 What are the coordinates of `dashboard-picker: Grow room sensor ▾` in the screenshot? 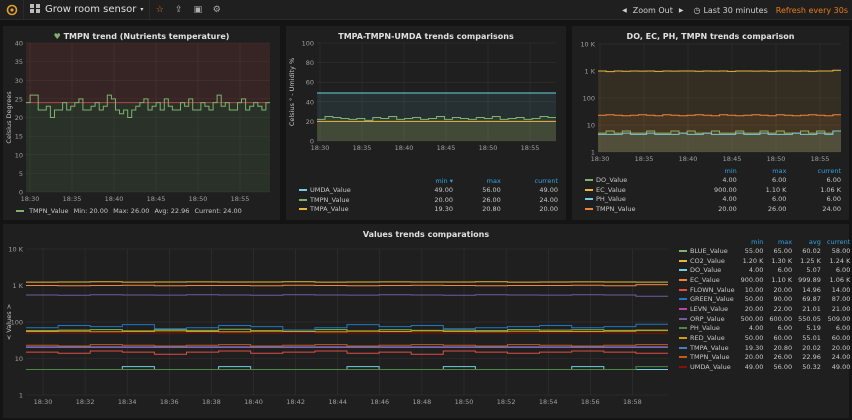 It's located at (87, 10).